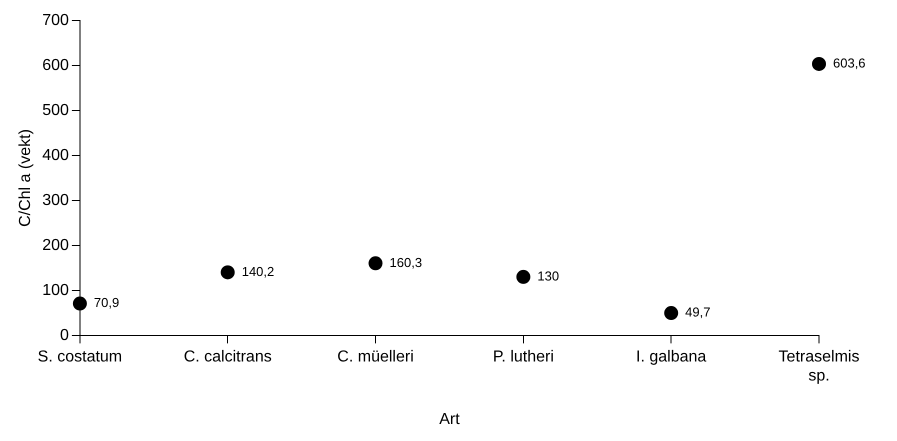 This screenshot has width=897, height=441. I want to click on y-tick-label: 700, so click(55, 21).